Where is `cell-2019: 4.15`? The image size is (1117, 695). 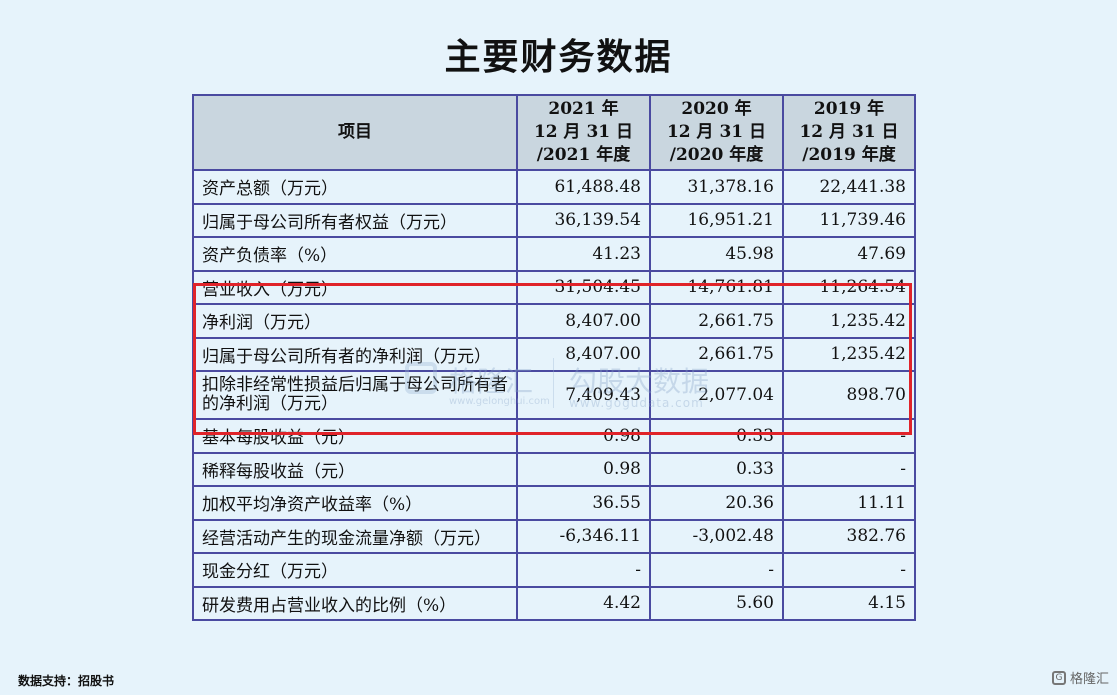
cell-2019: 4.15 is located at coordinates (849, 603).